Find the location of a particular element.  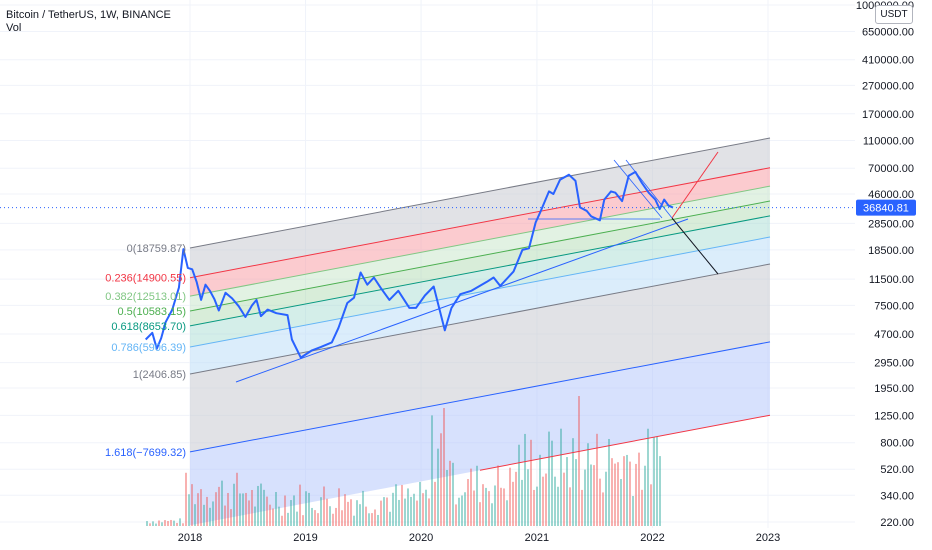

last-price-tag is located at coordinates (886, 207).